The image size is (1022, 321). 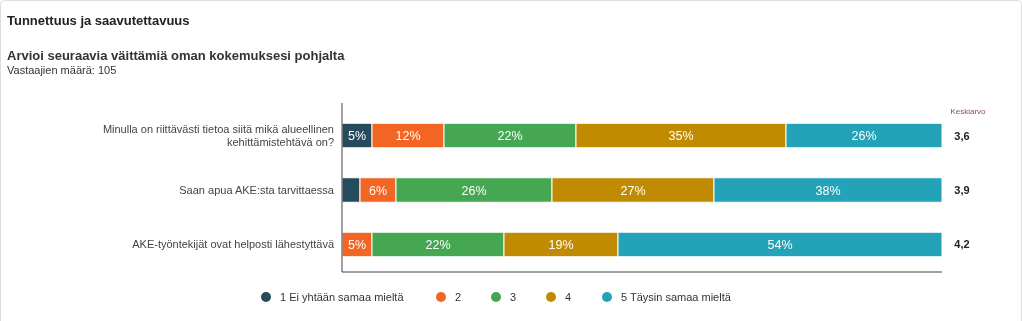 What do you see at coordinates (962, 244) in the screenshot?
I see `text: 4,2` at bounding box center [962, 244].